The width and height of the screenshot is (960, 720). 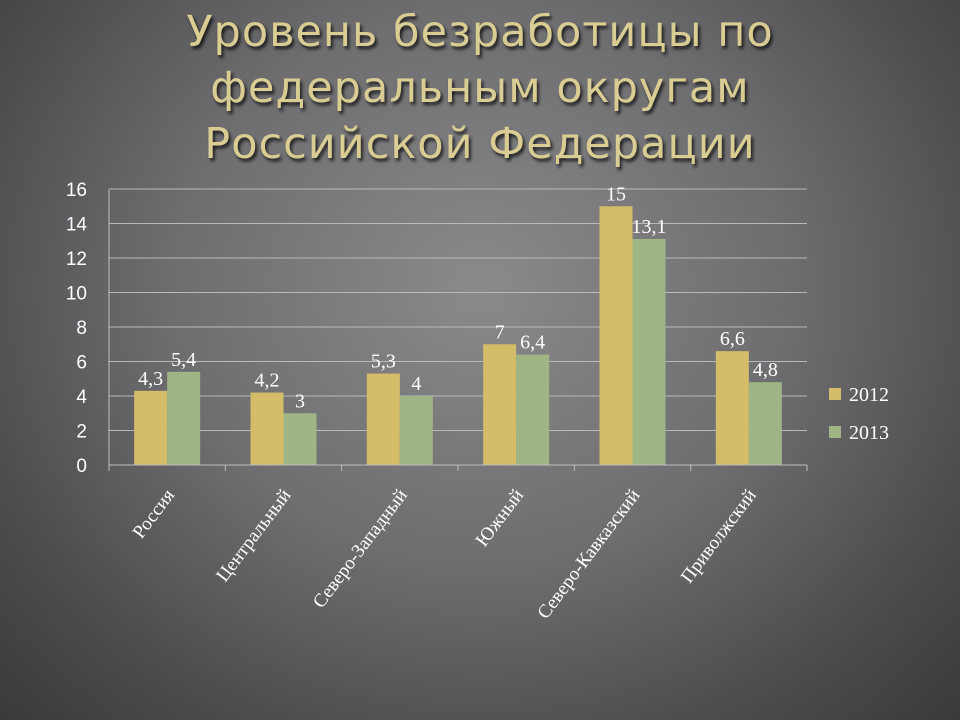 What do you see at coordinates (835, 394) in the screenshot?
I see `legend-swatch-2012` at bounding box center [835, 394].